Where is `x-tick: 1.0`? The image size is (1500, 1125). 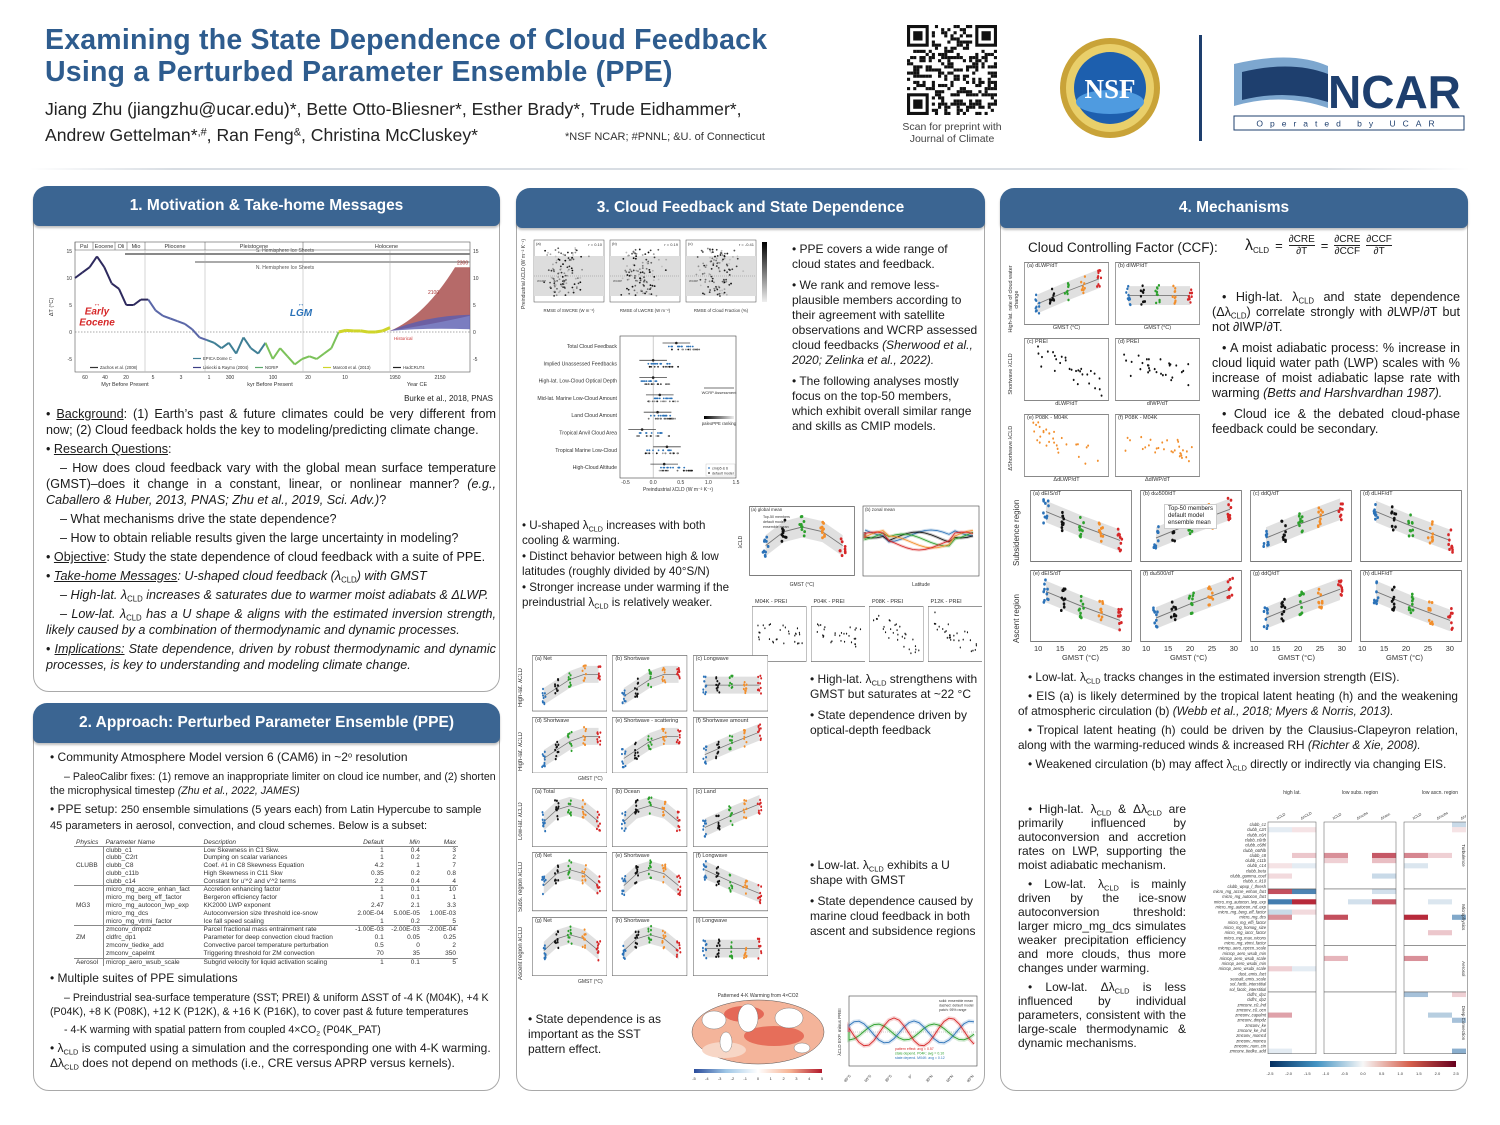
x-tick: 1.0 is located at coordinates (708, 483).